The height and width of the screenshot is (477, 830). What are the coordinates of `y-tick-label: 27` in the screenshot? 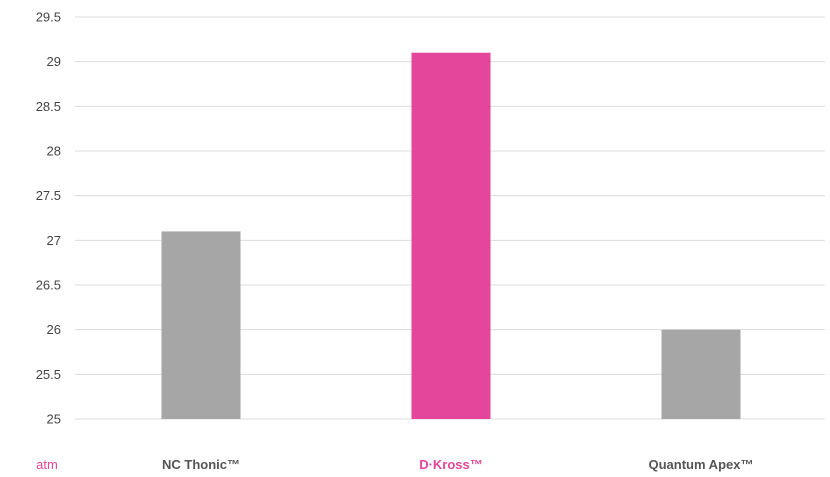 It's located at (54, 240).